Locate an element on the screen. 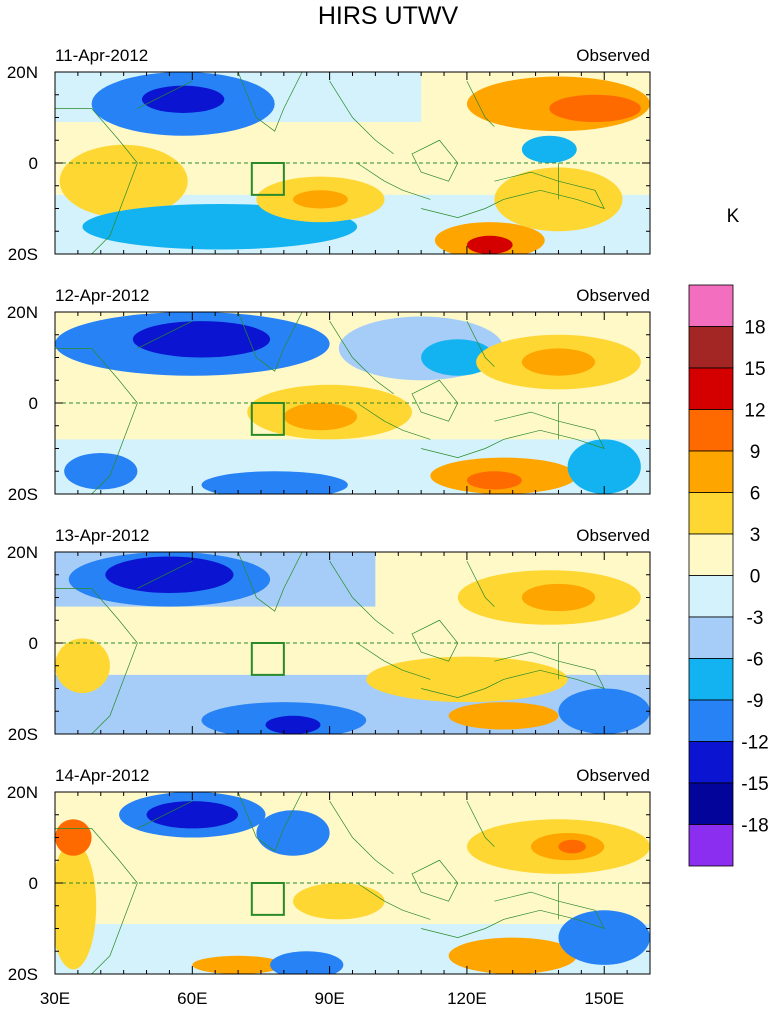 Image resolution: width=778 pixels, height=1012 pixels. panel-date: 11-Apr-2012 is located at coordinates (101, 55).